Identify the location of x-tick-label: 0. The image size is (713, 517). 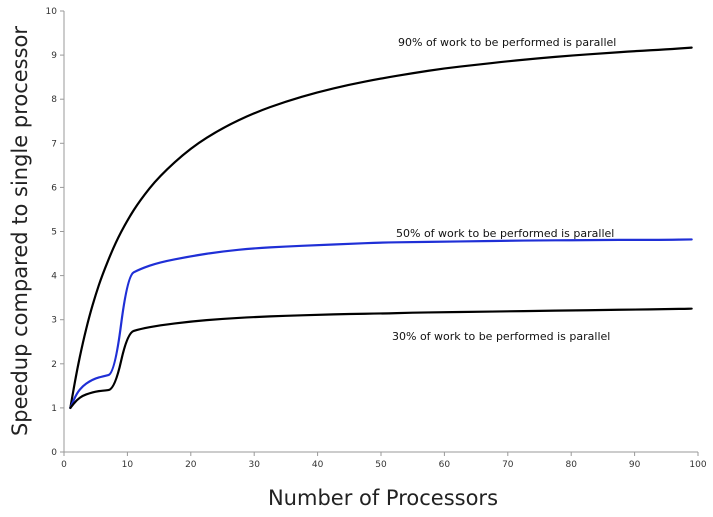
(64, 465).